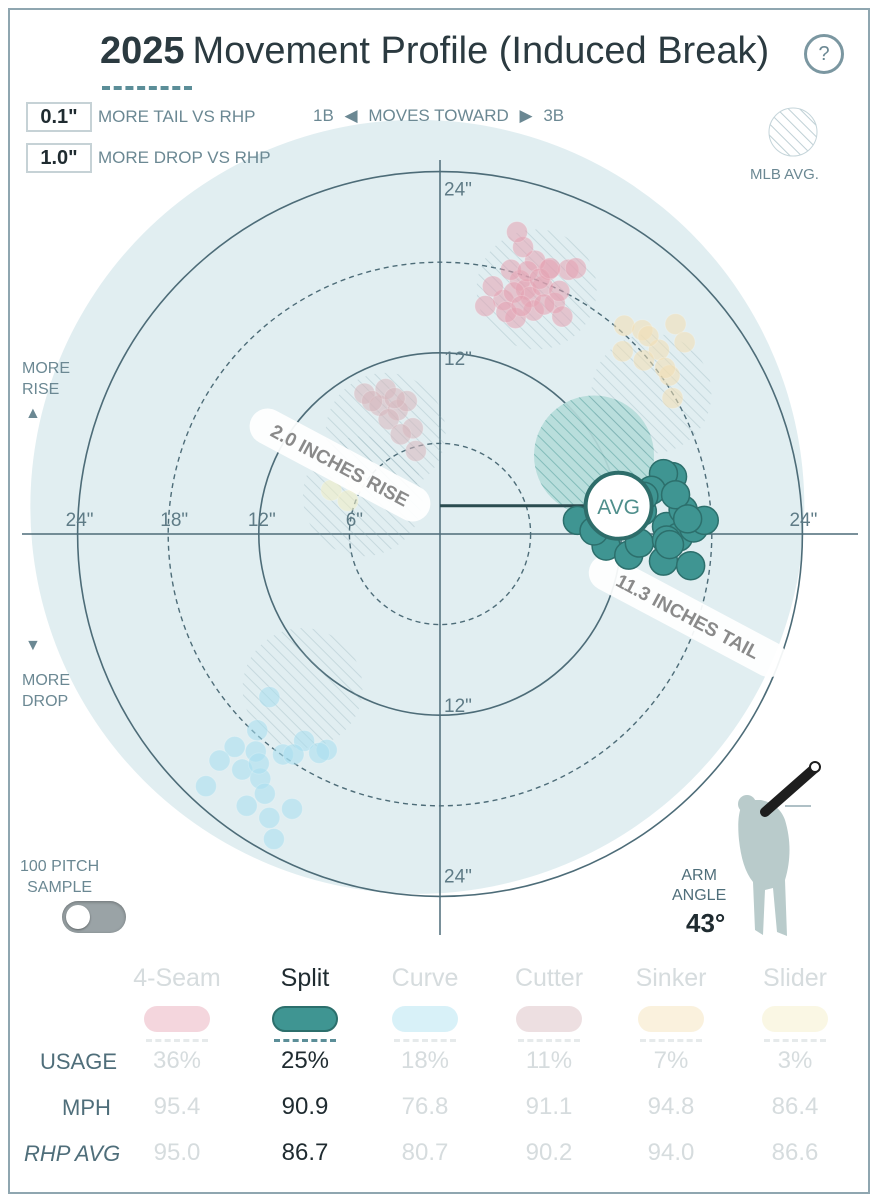 The height and width of the screenshot is (1200, 879). I want to click on rise-callout-bg, so click(340, 465).